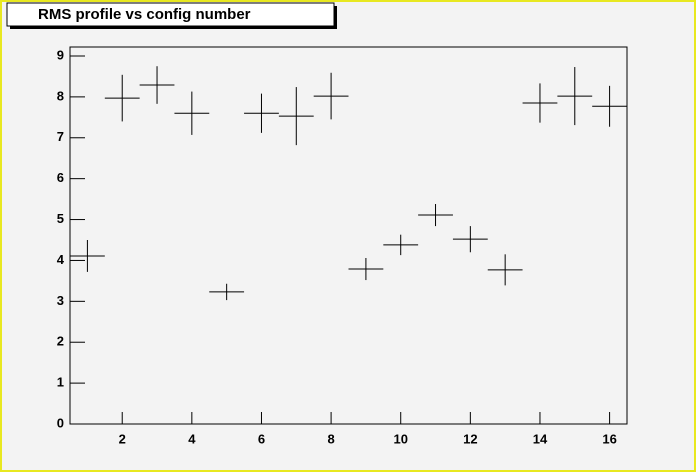 The height and width of the screenshot is (472, 696). Describe the element at coordinates (470, 438) in the screenshot. I see `x-tick-label: 12` at that location.